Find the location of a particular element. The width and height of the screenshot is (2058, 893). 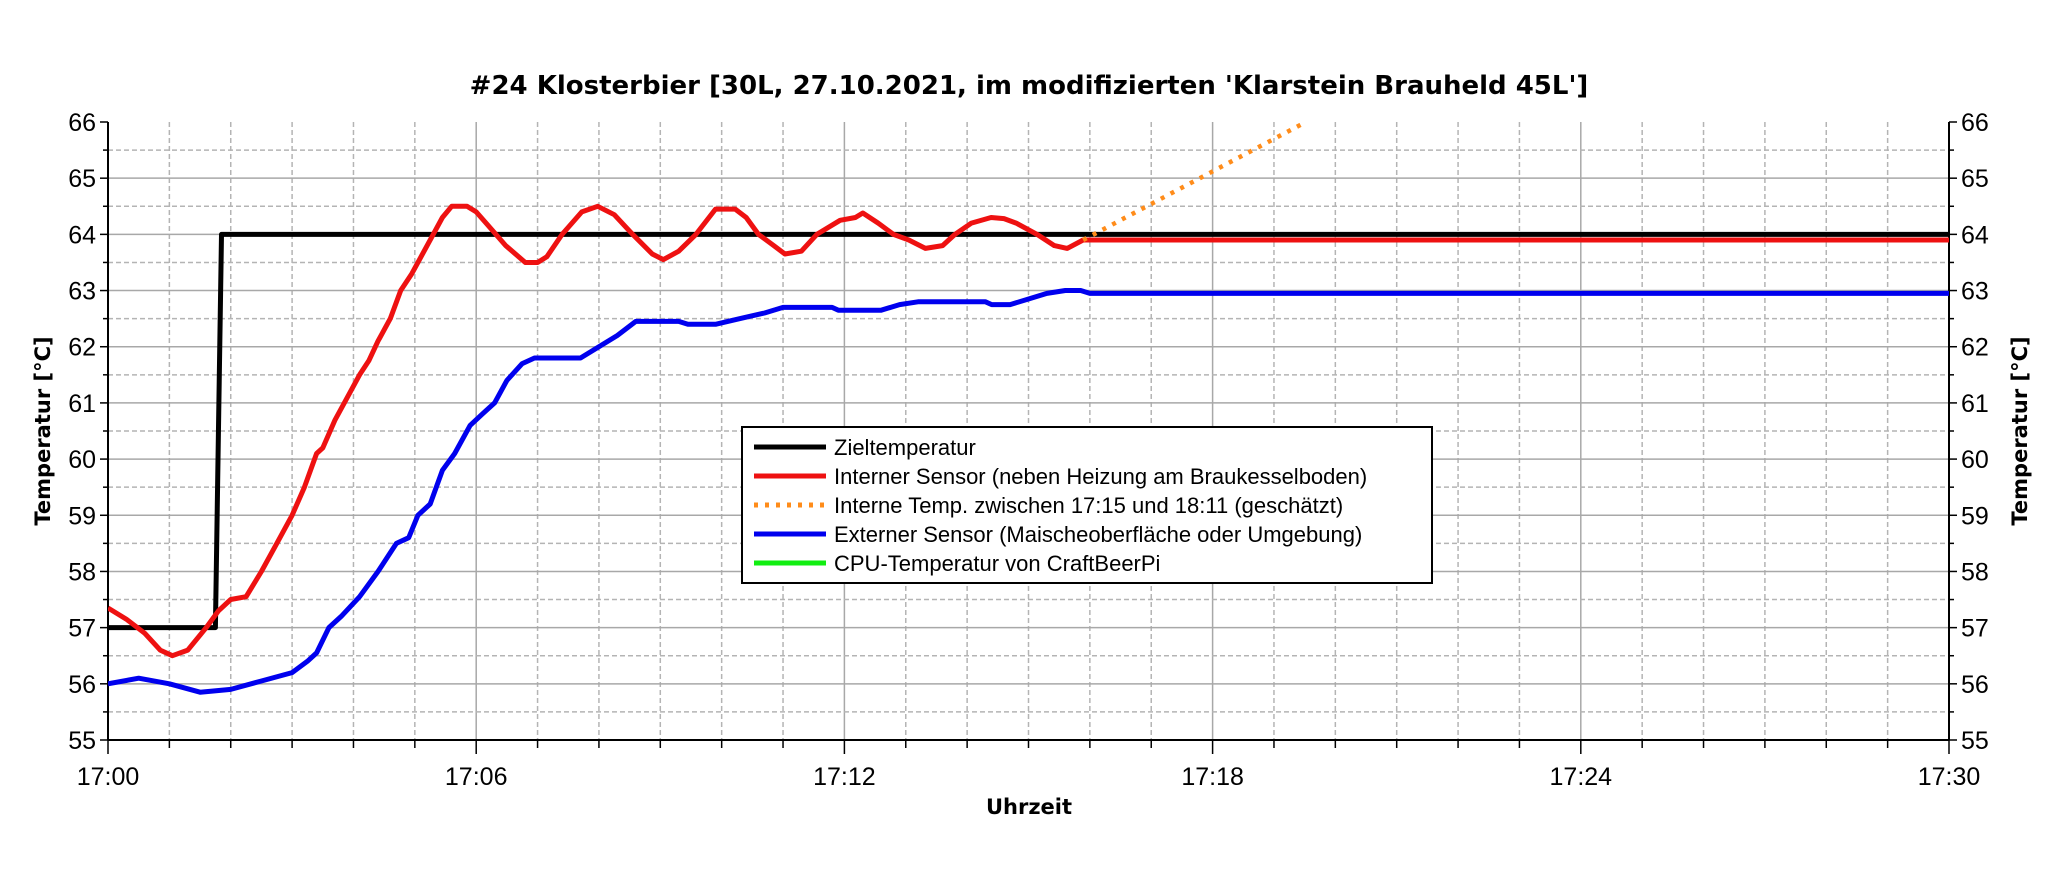

x-tick-label: 17:00 is located at coordinates (108, 777).